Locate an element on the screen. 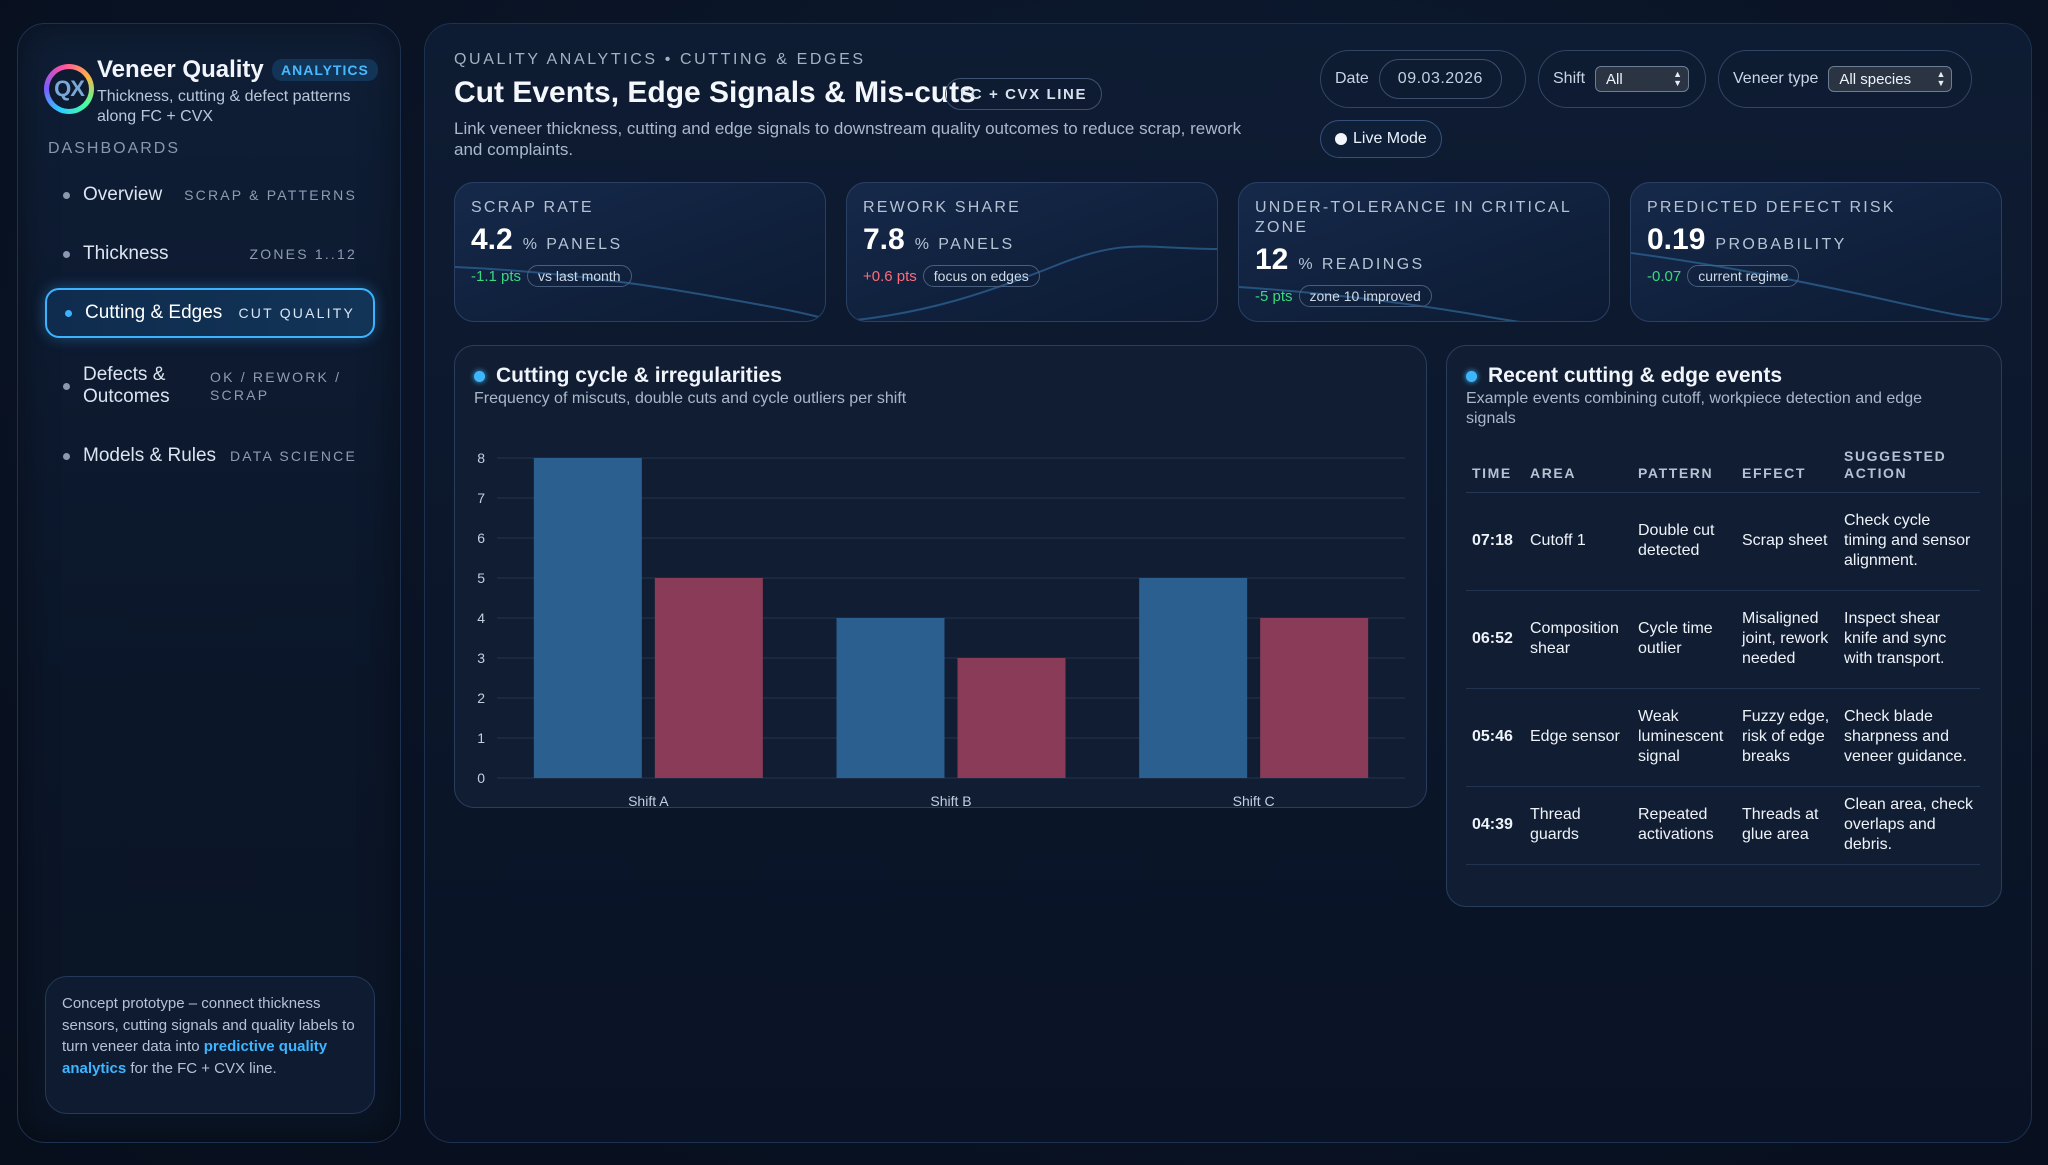  event-pattern: Weak luminescent signal is located at coordinates (1684, 737).